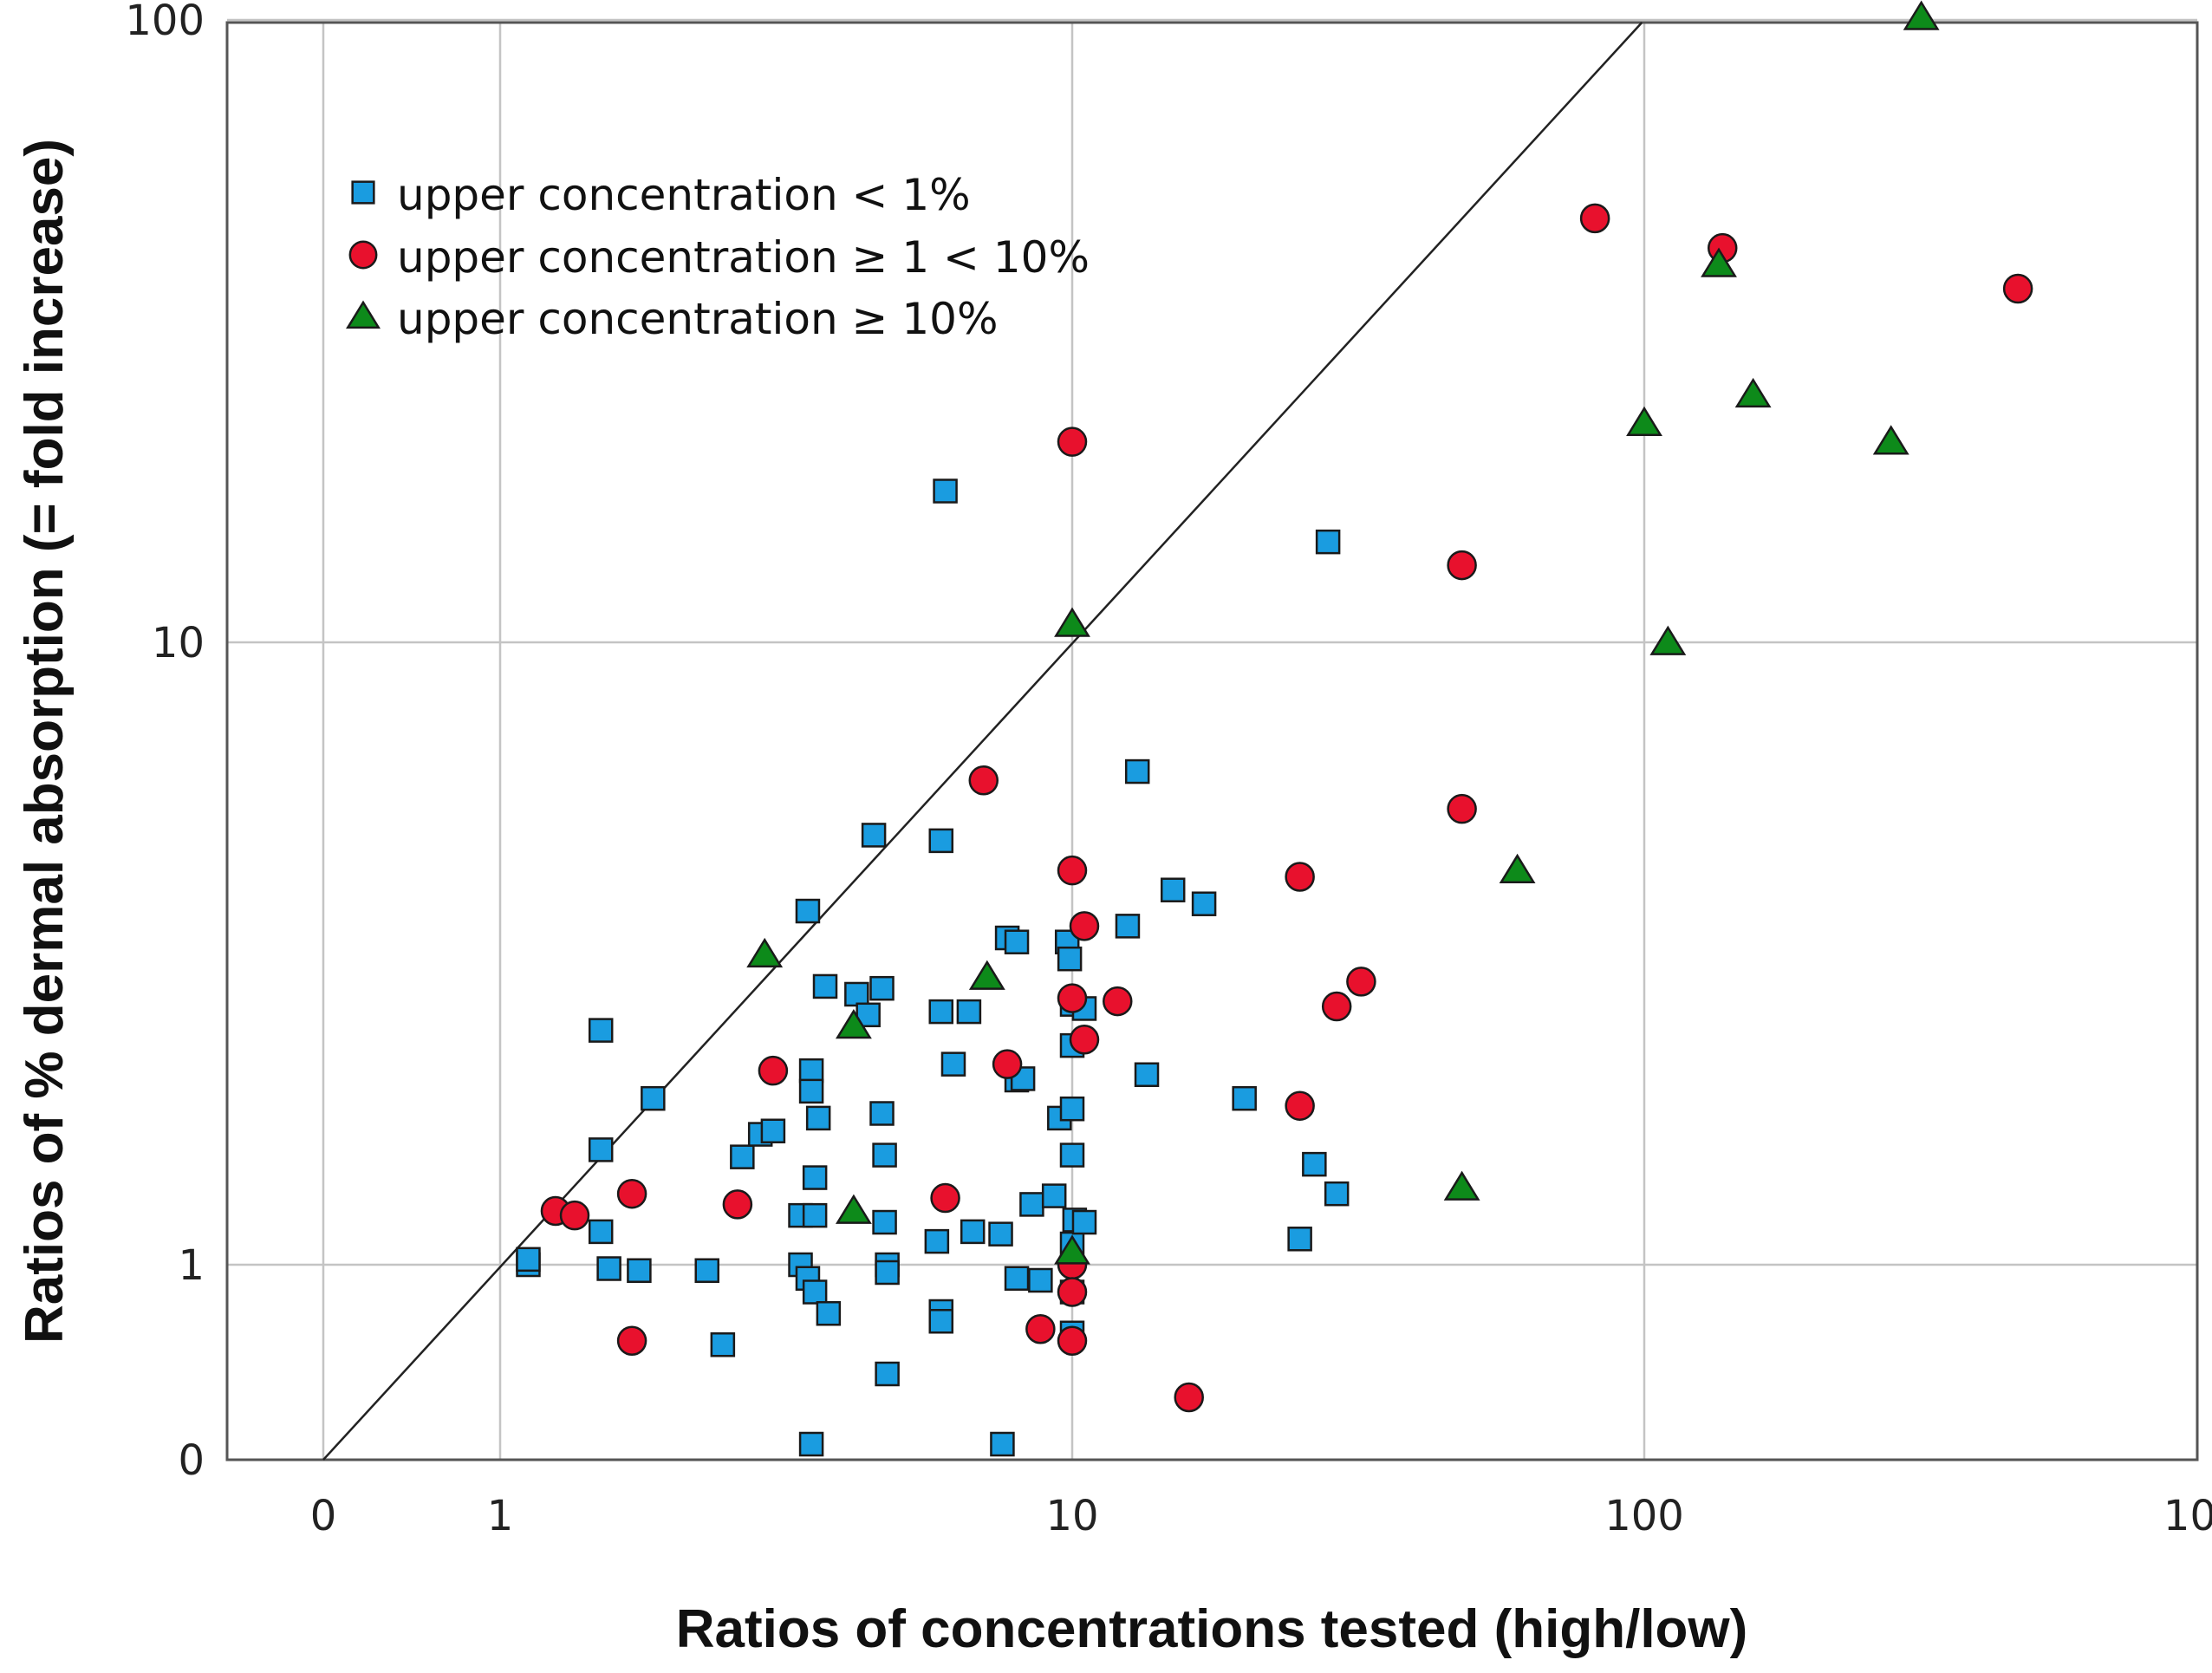  What do you see at coordinates (1261, 1516) in the screenshot?
I see `x-axis-ticks: 0 1 10 100 1000` at bounding box center [1261, 1516].